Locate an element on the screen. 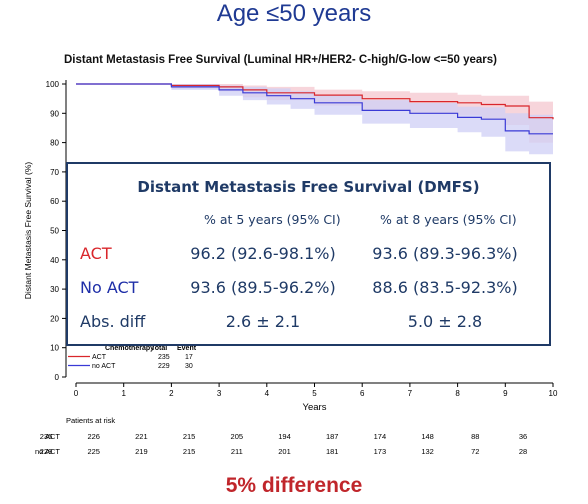 The width and height of the screenshot is (588, 504). risk-cell: 235 is located at coordinates (46, 436).